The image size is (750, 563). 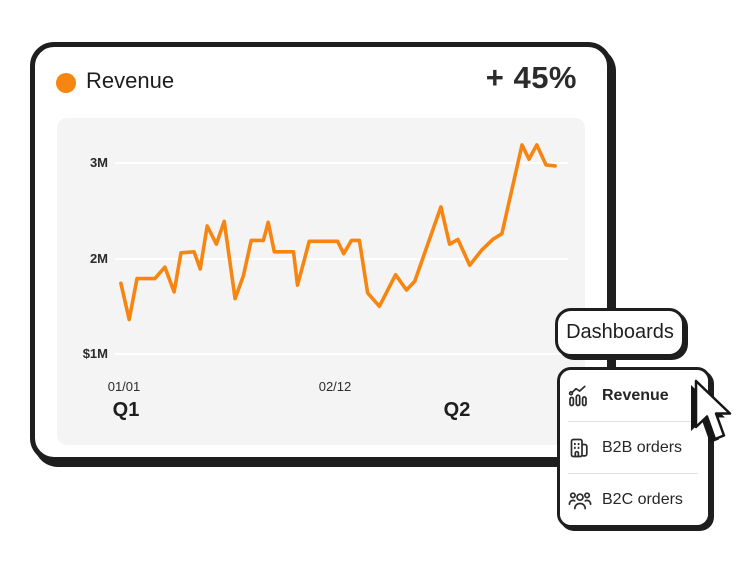 What do you see at coordinates (126, 410) in the screenshot?
I see `quarter-label-q1: Q1` at bounding box center [126, 410].